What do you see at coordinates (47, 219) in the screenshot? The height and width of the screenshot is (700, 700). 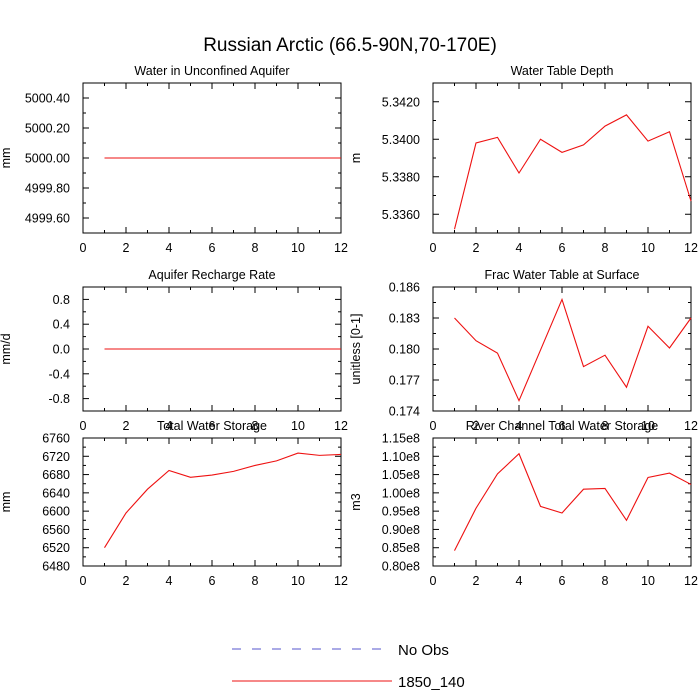 I see `chart-1-y-tick-label: 4999.60` at bounding box center [47, 219].